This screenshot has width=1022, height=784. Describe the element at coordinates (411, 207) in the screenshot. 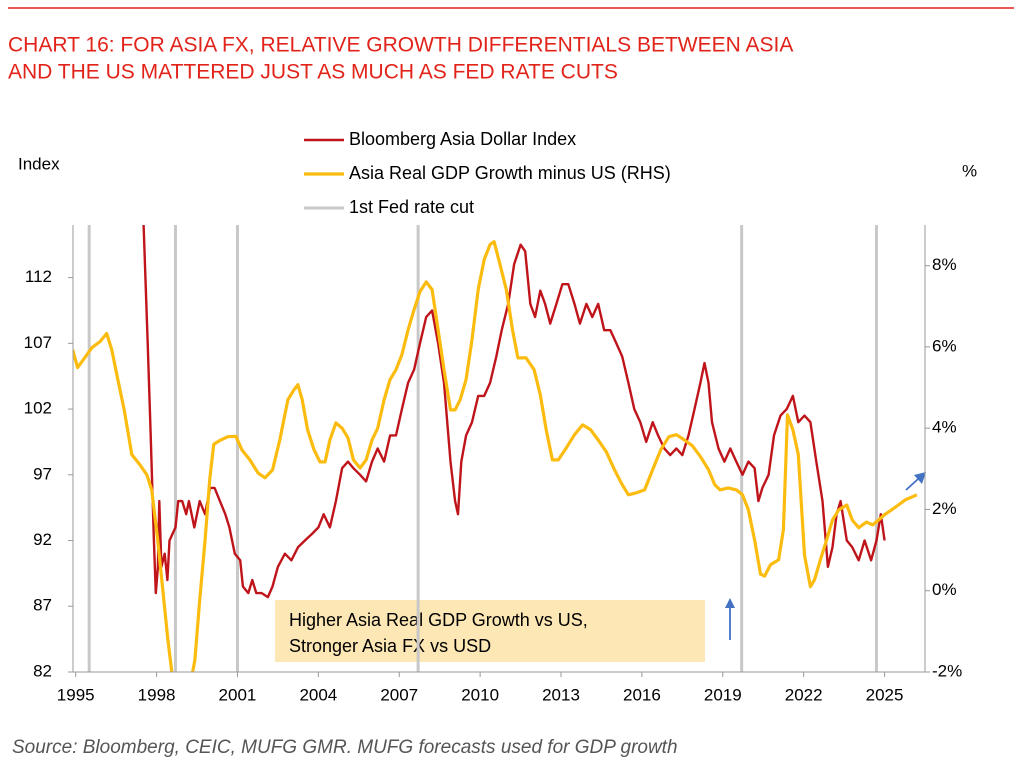

I see `legend-label: 1st Fed rate cut` at that location.